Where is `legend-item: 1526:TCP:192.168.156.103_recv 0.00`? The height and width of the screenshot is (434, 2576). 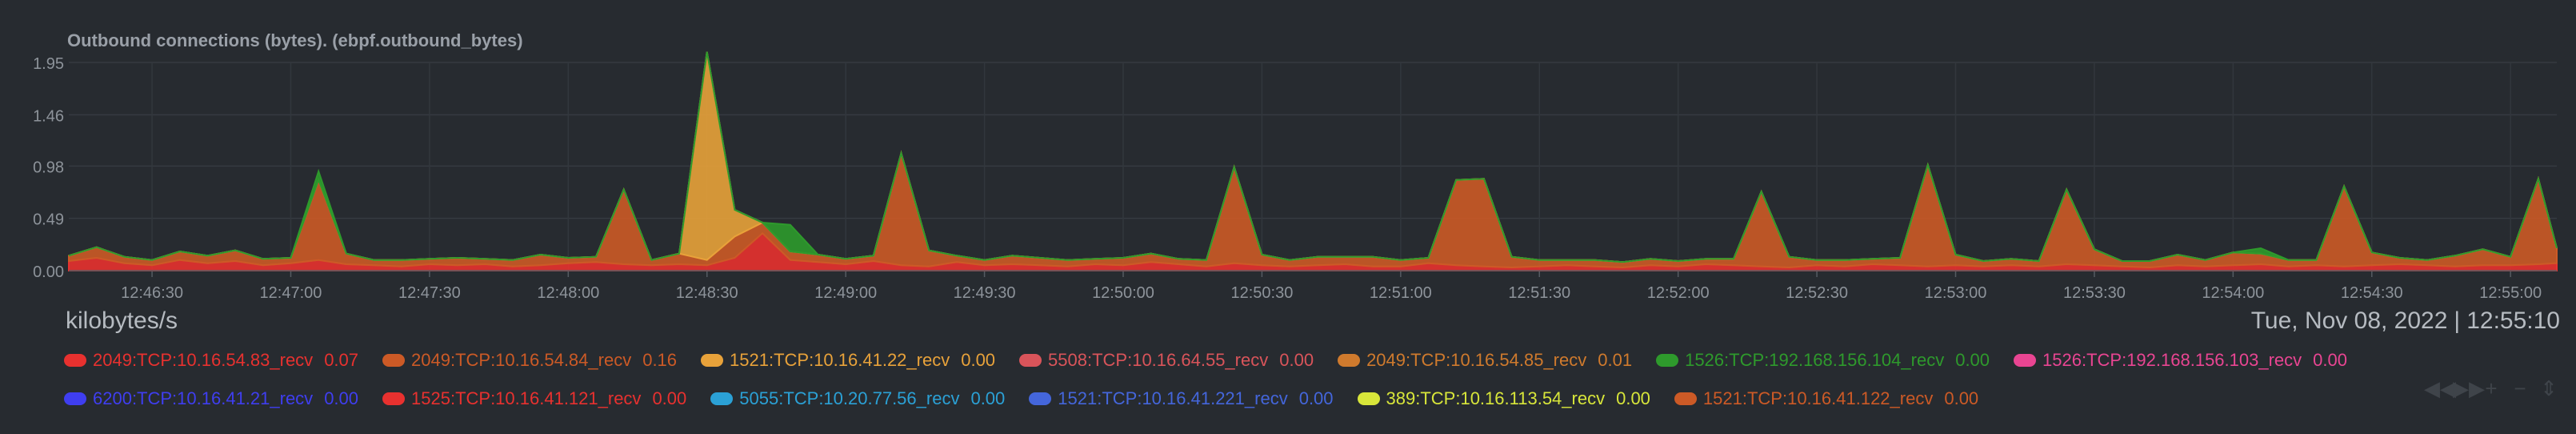
legend-item: 1526:TCP:192.168.156.103_recv 0.00 is located at coordinates (2180, 361).